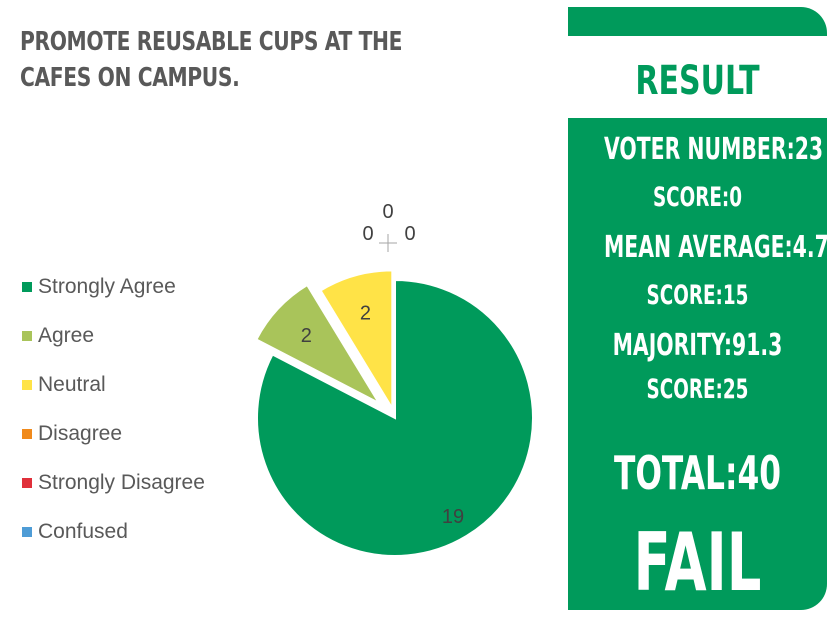 The height and width of the screenshot is (617, 832). What do you see at coordinates (697, 389) in the screenshot?
I see `majority-score: SCORE:25` at bounding box center [697, 389].